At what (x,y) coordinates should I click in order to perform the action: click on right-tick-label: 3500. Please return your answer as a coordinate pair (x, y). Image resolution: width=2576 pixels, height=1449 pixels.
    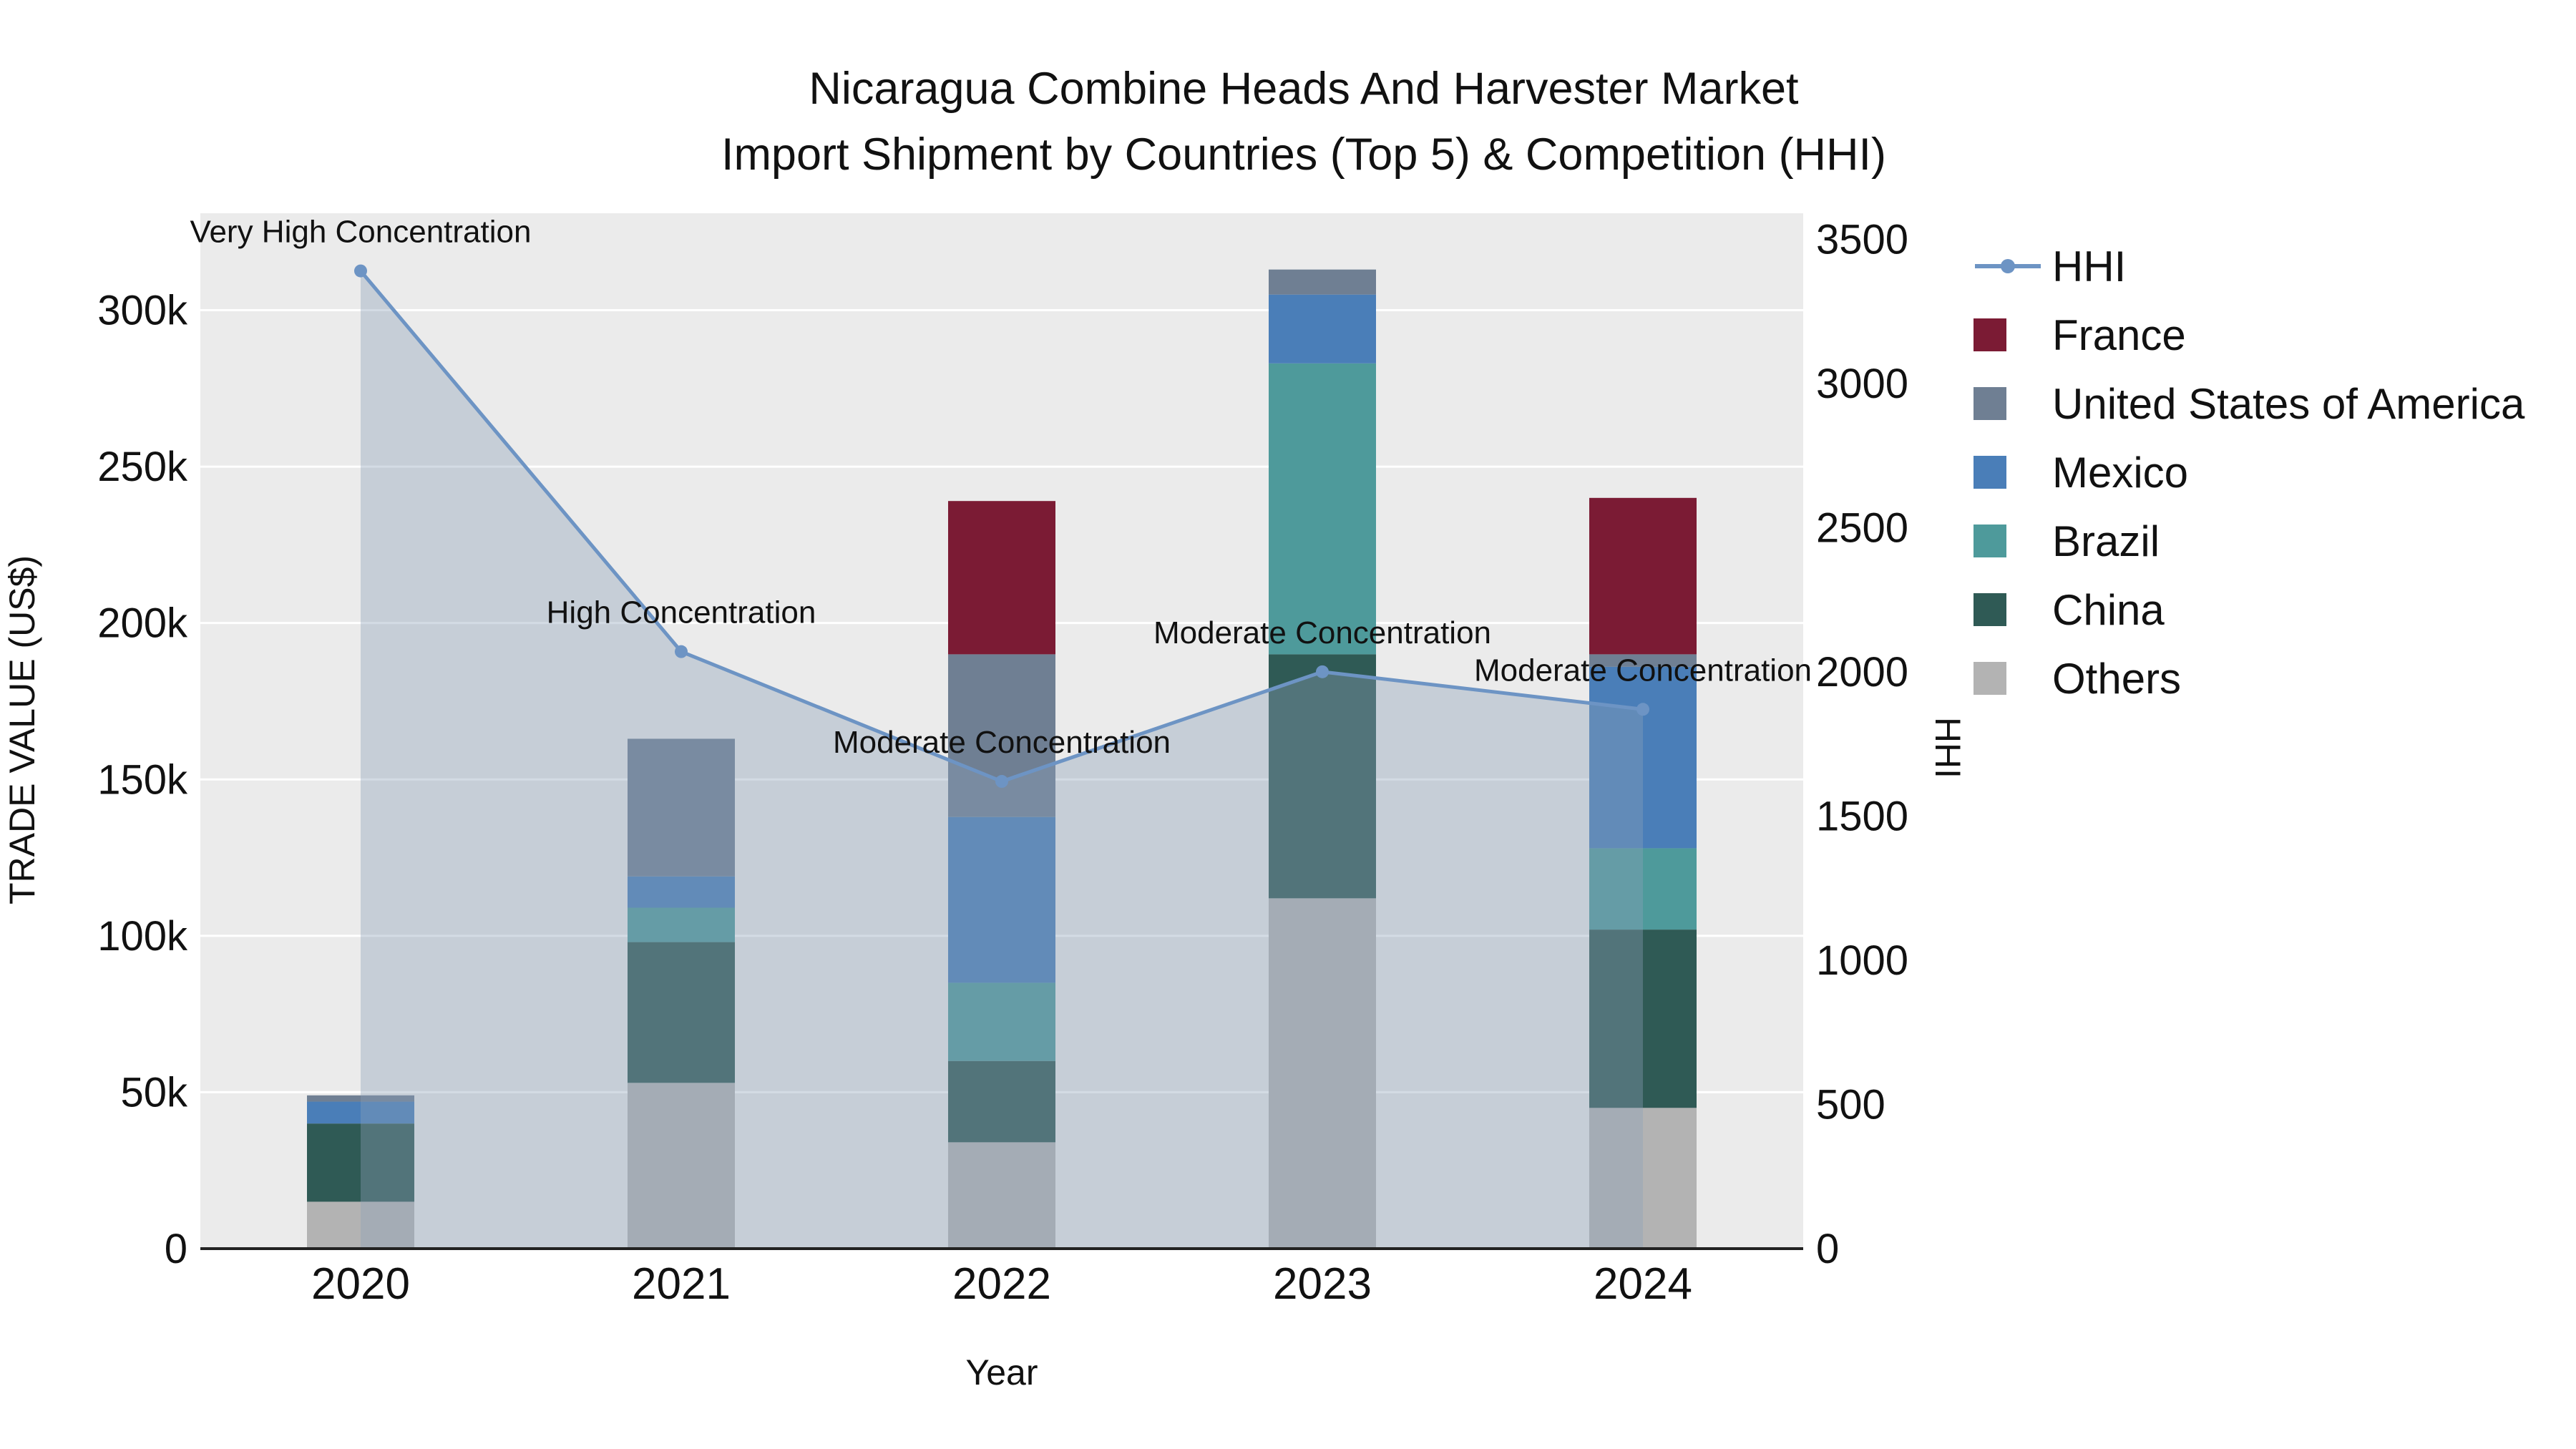
    Looking at the image, I should click on (1862, 239).